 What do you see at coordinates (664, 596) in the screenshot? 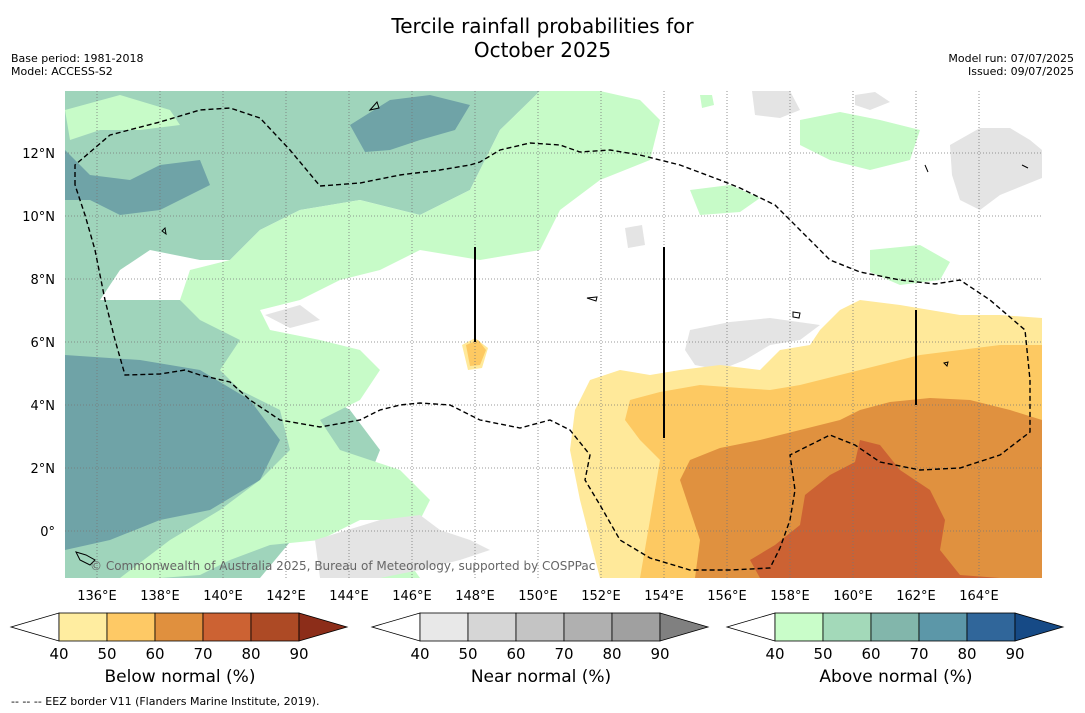
I see `lon-label: 154°E` at bounding box center [664, 596].